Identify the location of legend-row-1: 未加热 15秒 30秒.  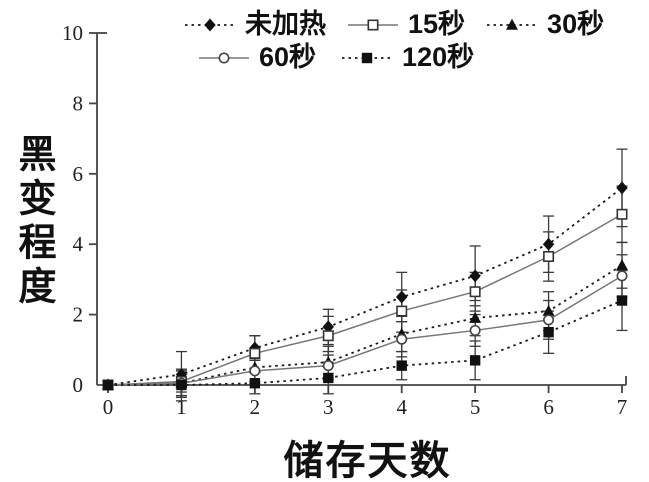
(416, 24).